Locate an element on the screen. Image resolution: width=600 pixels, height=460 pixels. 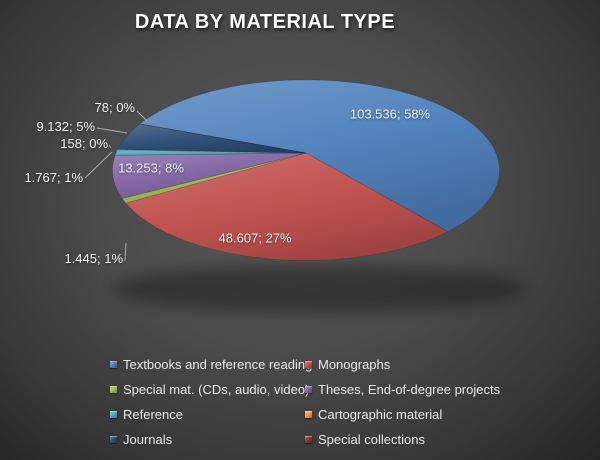
legend-item-reference: Reference is located at coordinates (146, 414).